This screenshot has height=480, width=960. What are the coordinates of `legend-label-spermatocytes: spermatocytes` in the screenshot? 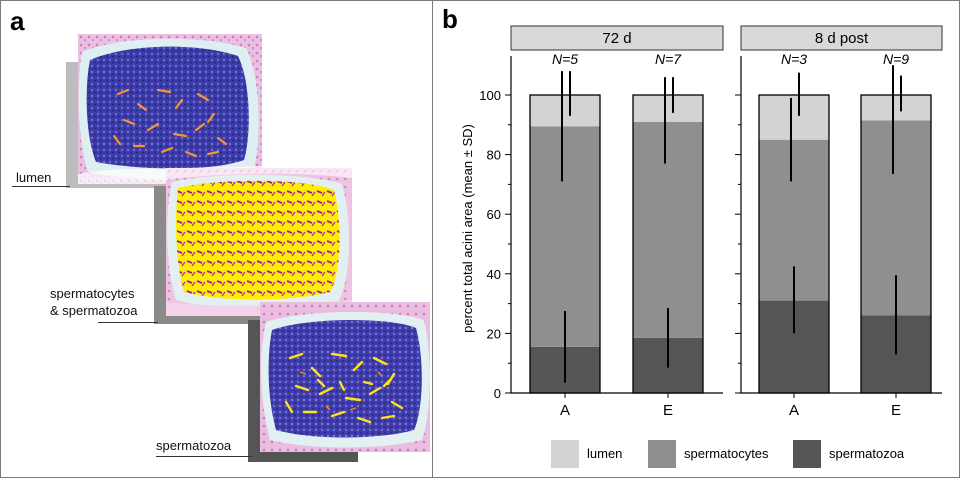 It's located at (726, 453).